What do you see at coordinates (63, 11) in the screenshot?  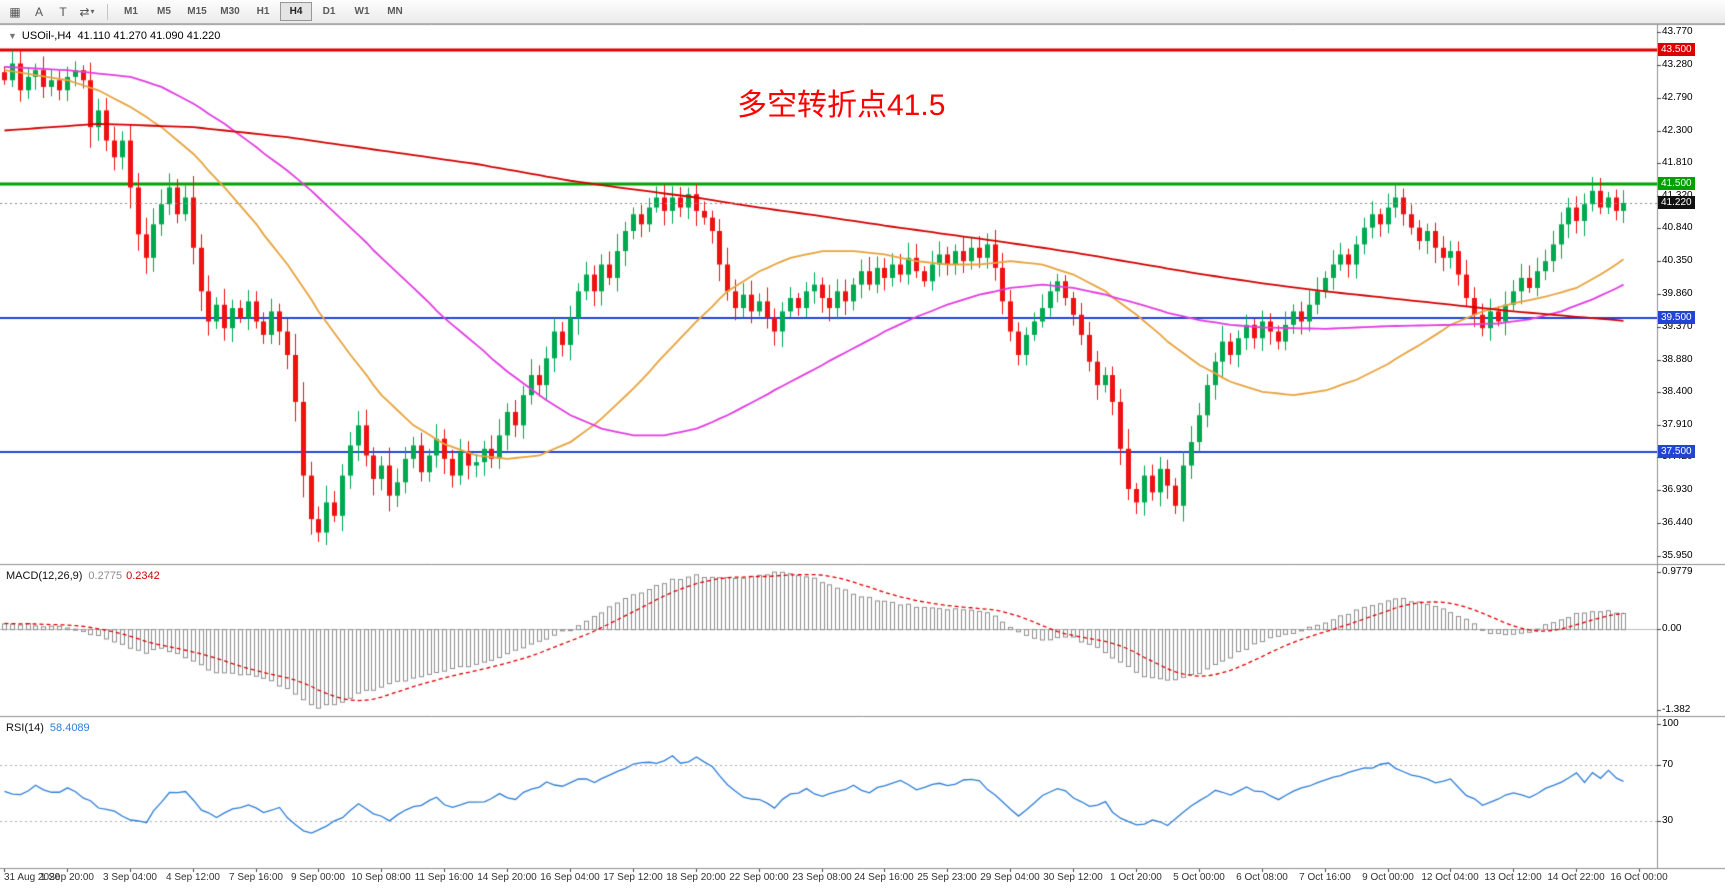 I see `text-tool-icon: T` at bounding box center [63, 11].